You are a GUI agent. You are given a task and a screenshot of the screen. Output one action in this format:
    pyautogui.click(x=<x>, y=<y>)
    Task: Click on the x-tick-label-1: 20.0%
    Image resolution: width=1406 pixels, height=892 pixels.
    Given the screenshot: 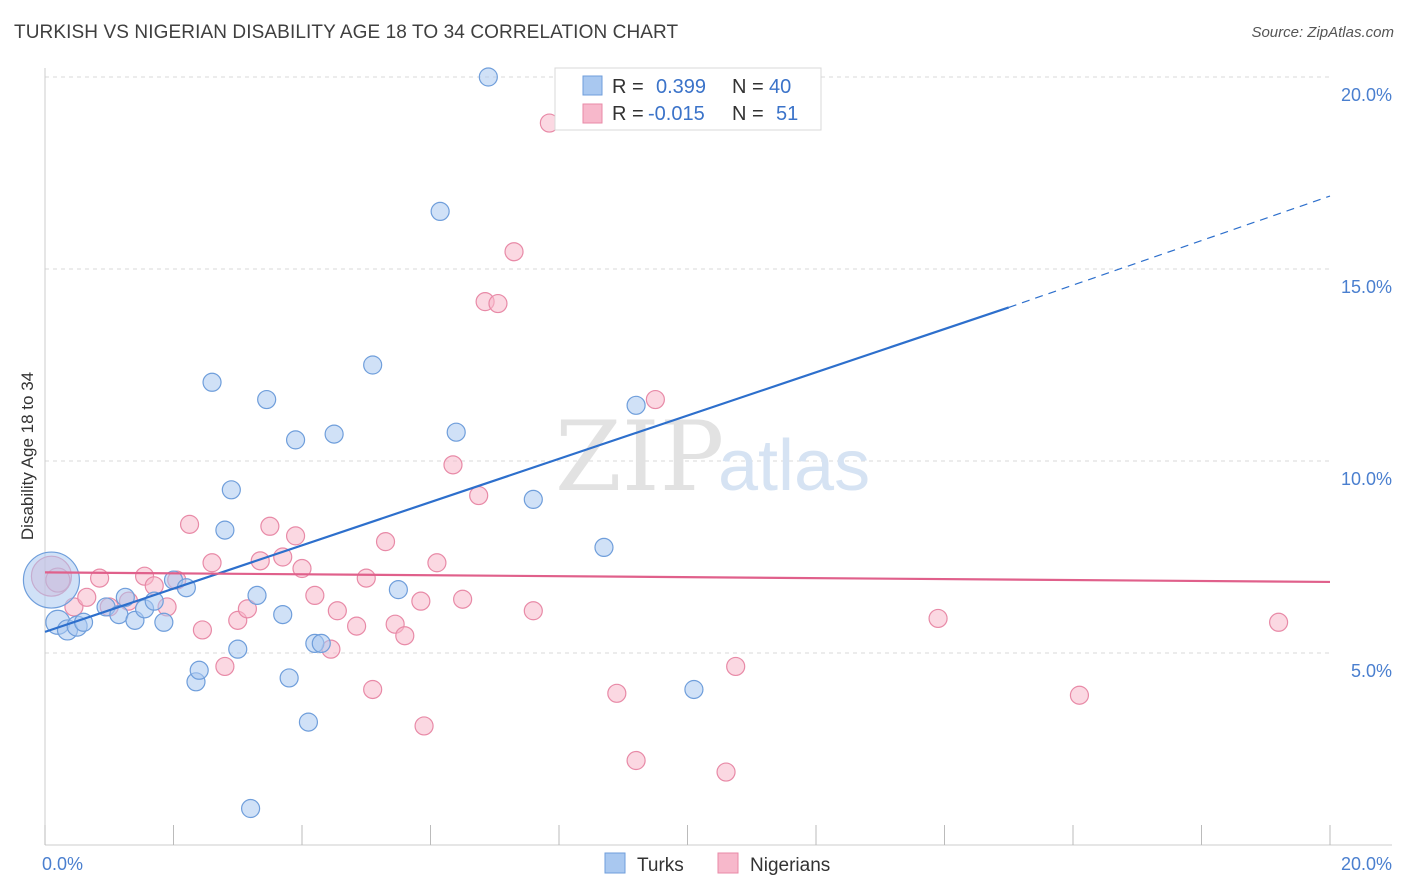 What is the action you would take?
    pyautogui.click(x=1366, y=864)
    